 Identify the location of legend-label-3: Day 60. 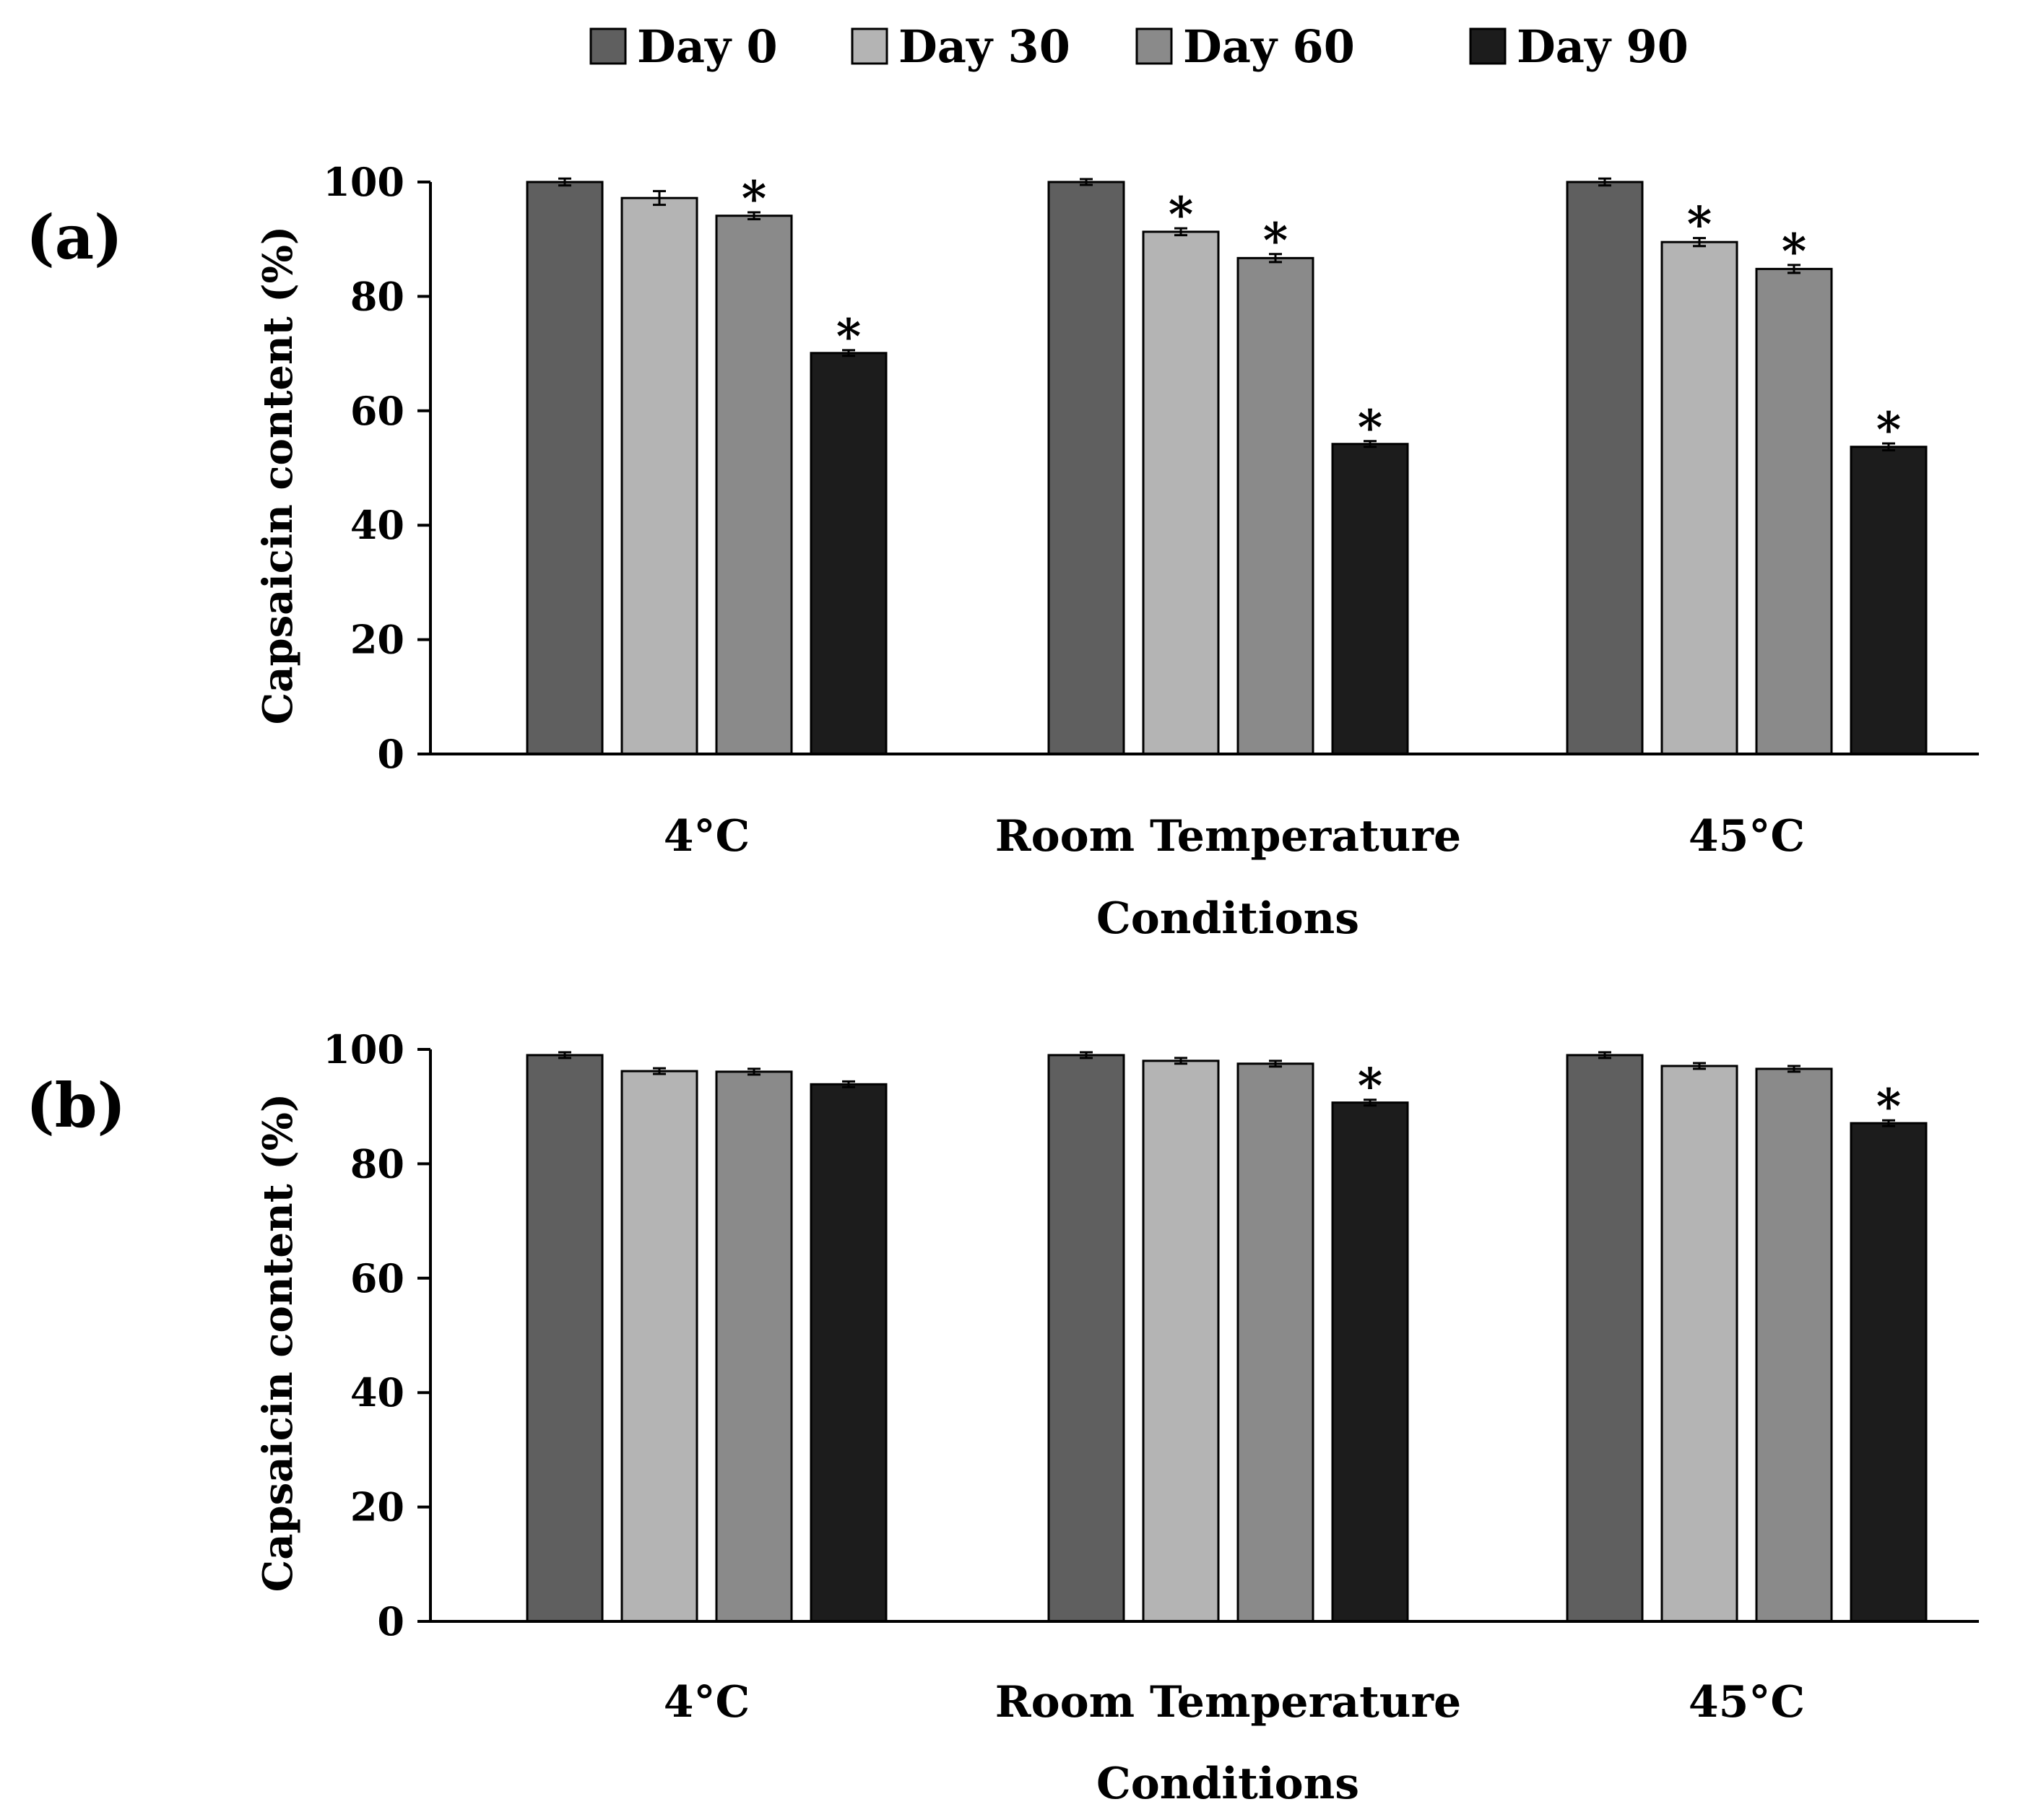
(1269, 46).